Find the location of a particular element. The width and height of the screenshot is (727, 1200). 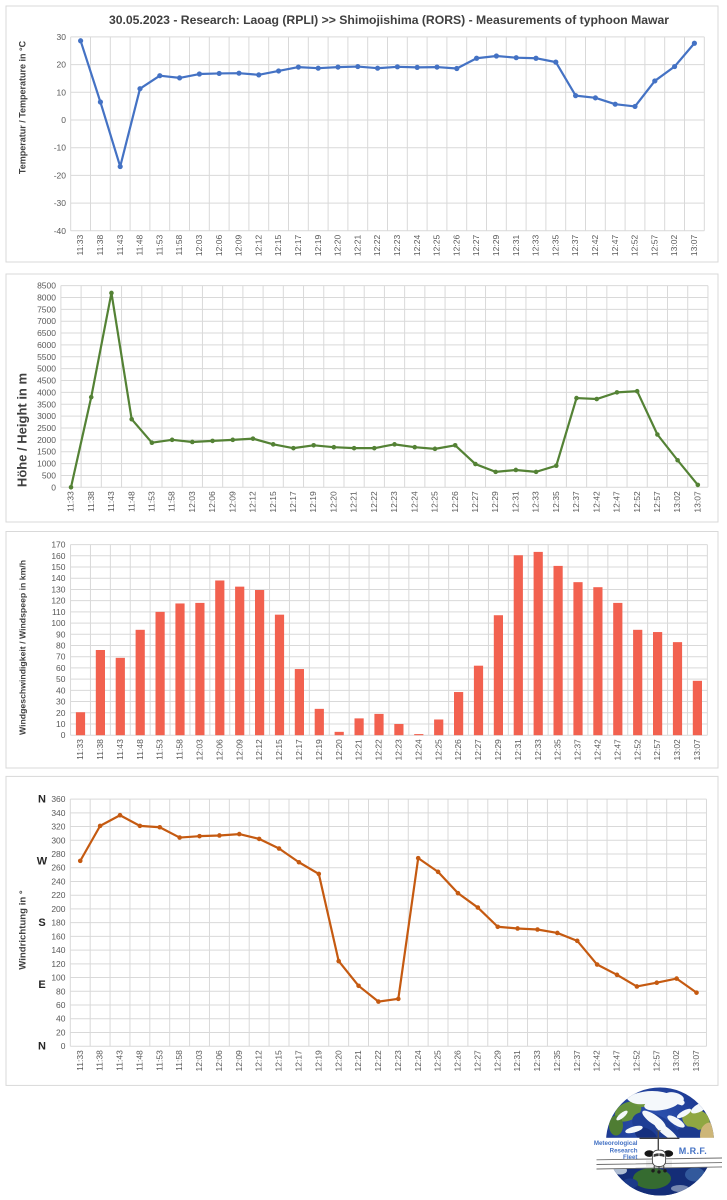

svg-text: 30 is located at coordinates (61, 702).